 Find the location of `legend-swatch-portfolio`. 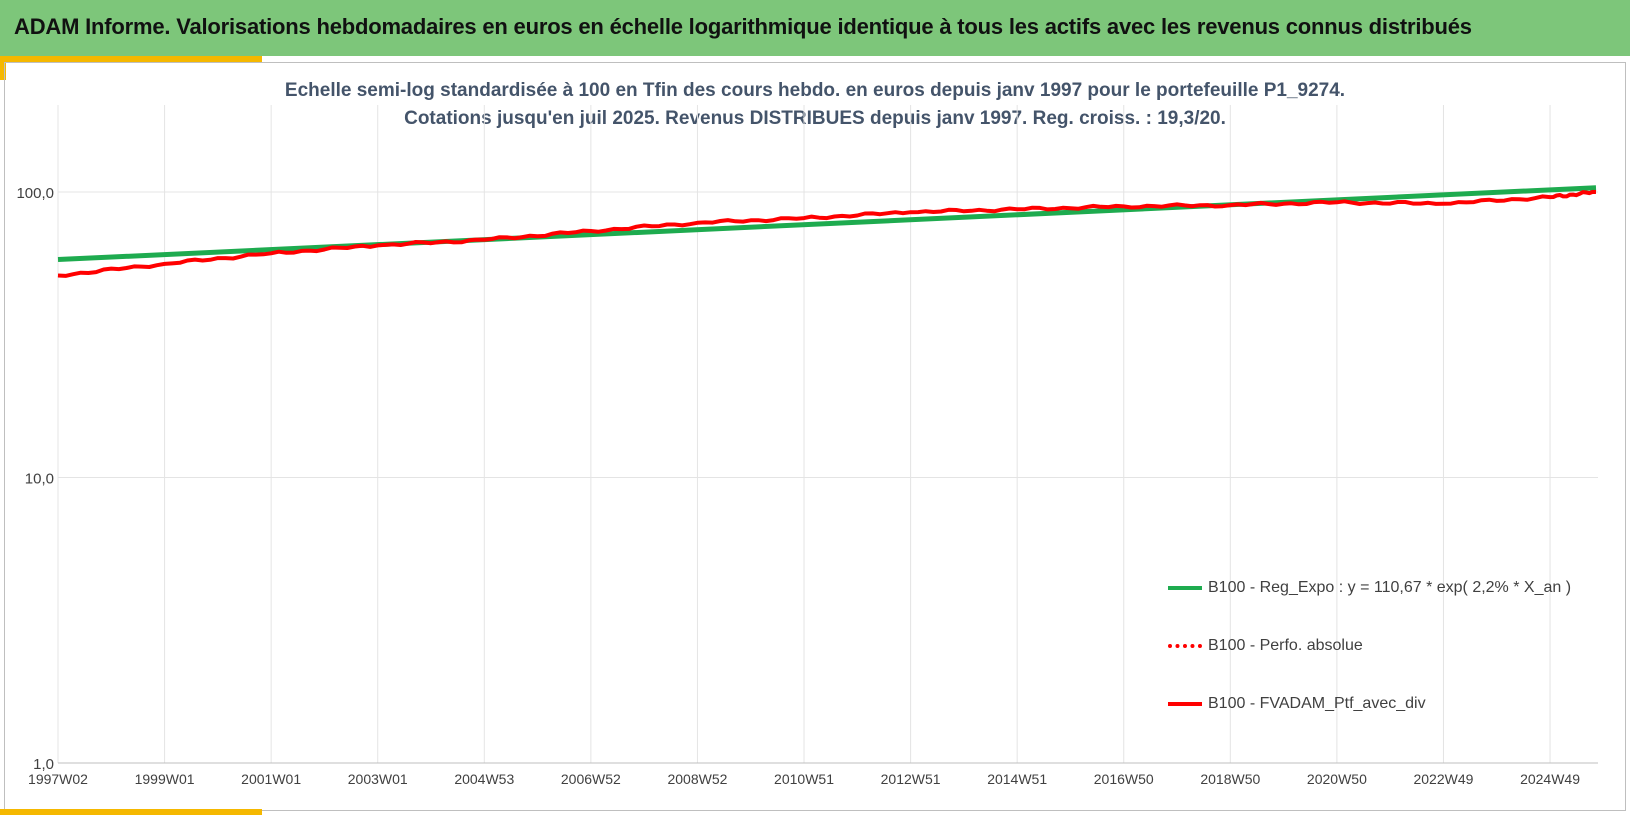

legend-swatch-portfolio is located at coordinates (1185, 704).